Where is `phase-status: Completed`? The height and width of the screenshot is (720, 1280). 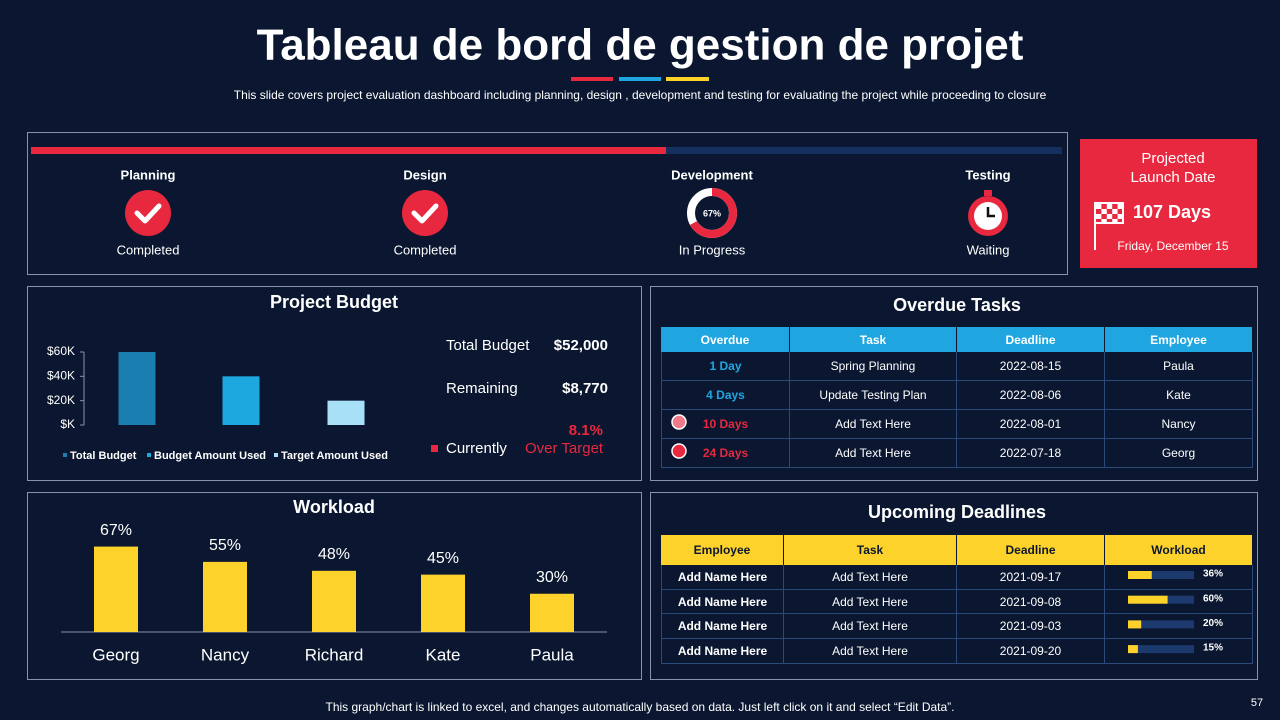
phase-status: Completed is located at coordinates (148, 249).